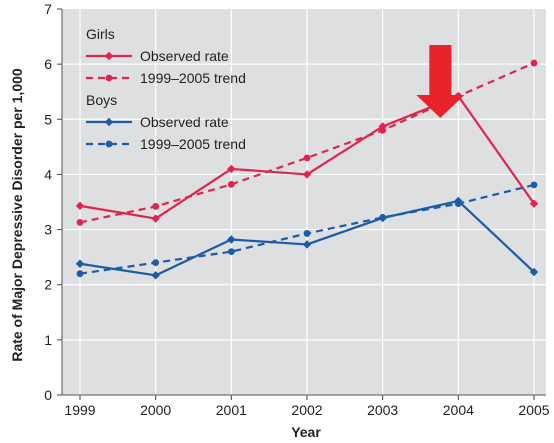  Describe the element at coordinates (458, 410) in the screenshot. I see `x-tick-label: 2004` at that location.